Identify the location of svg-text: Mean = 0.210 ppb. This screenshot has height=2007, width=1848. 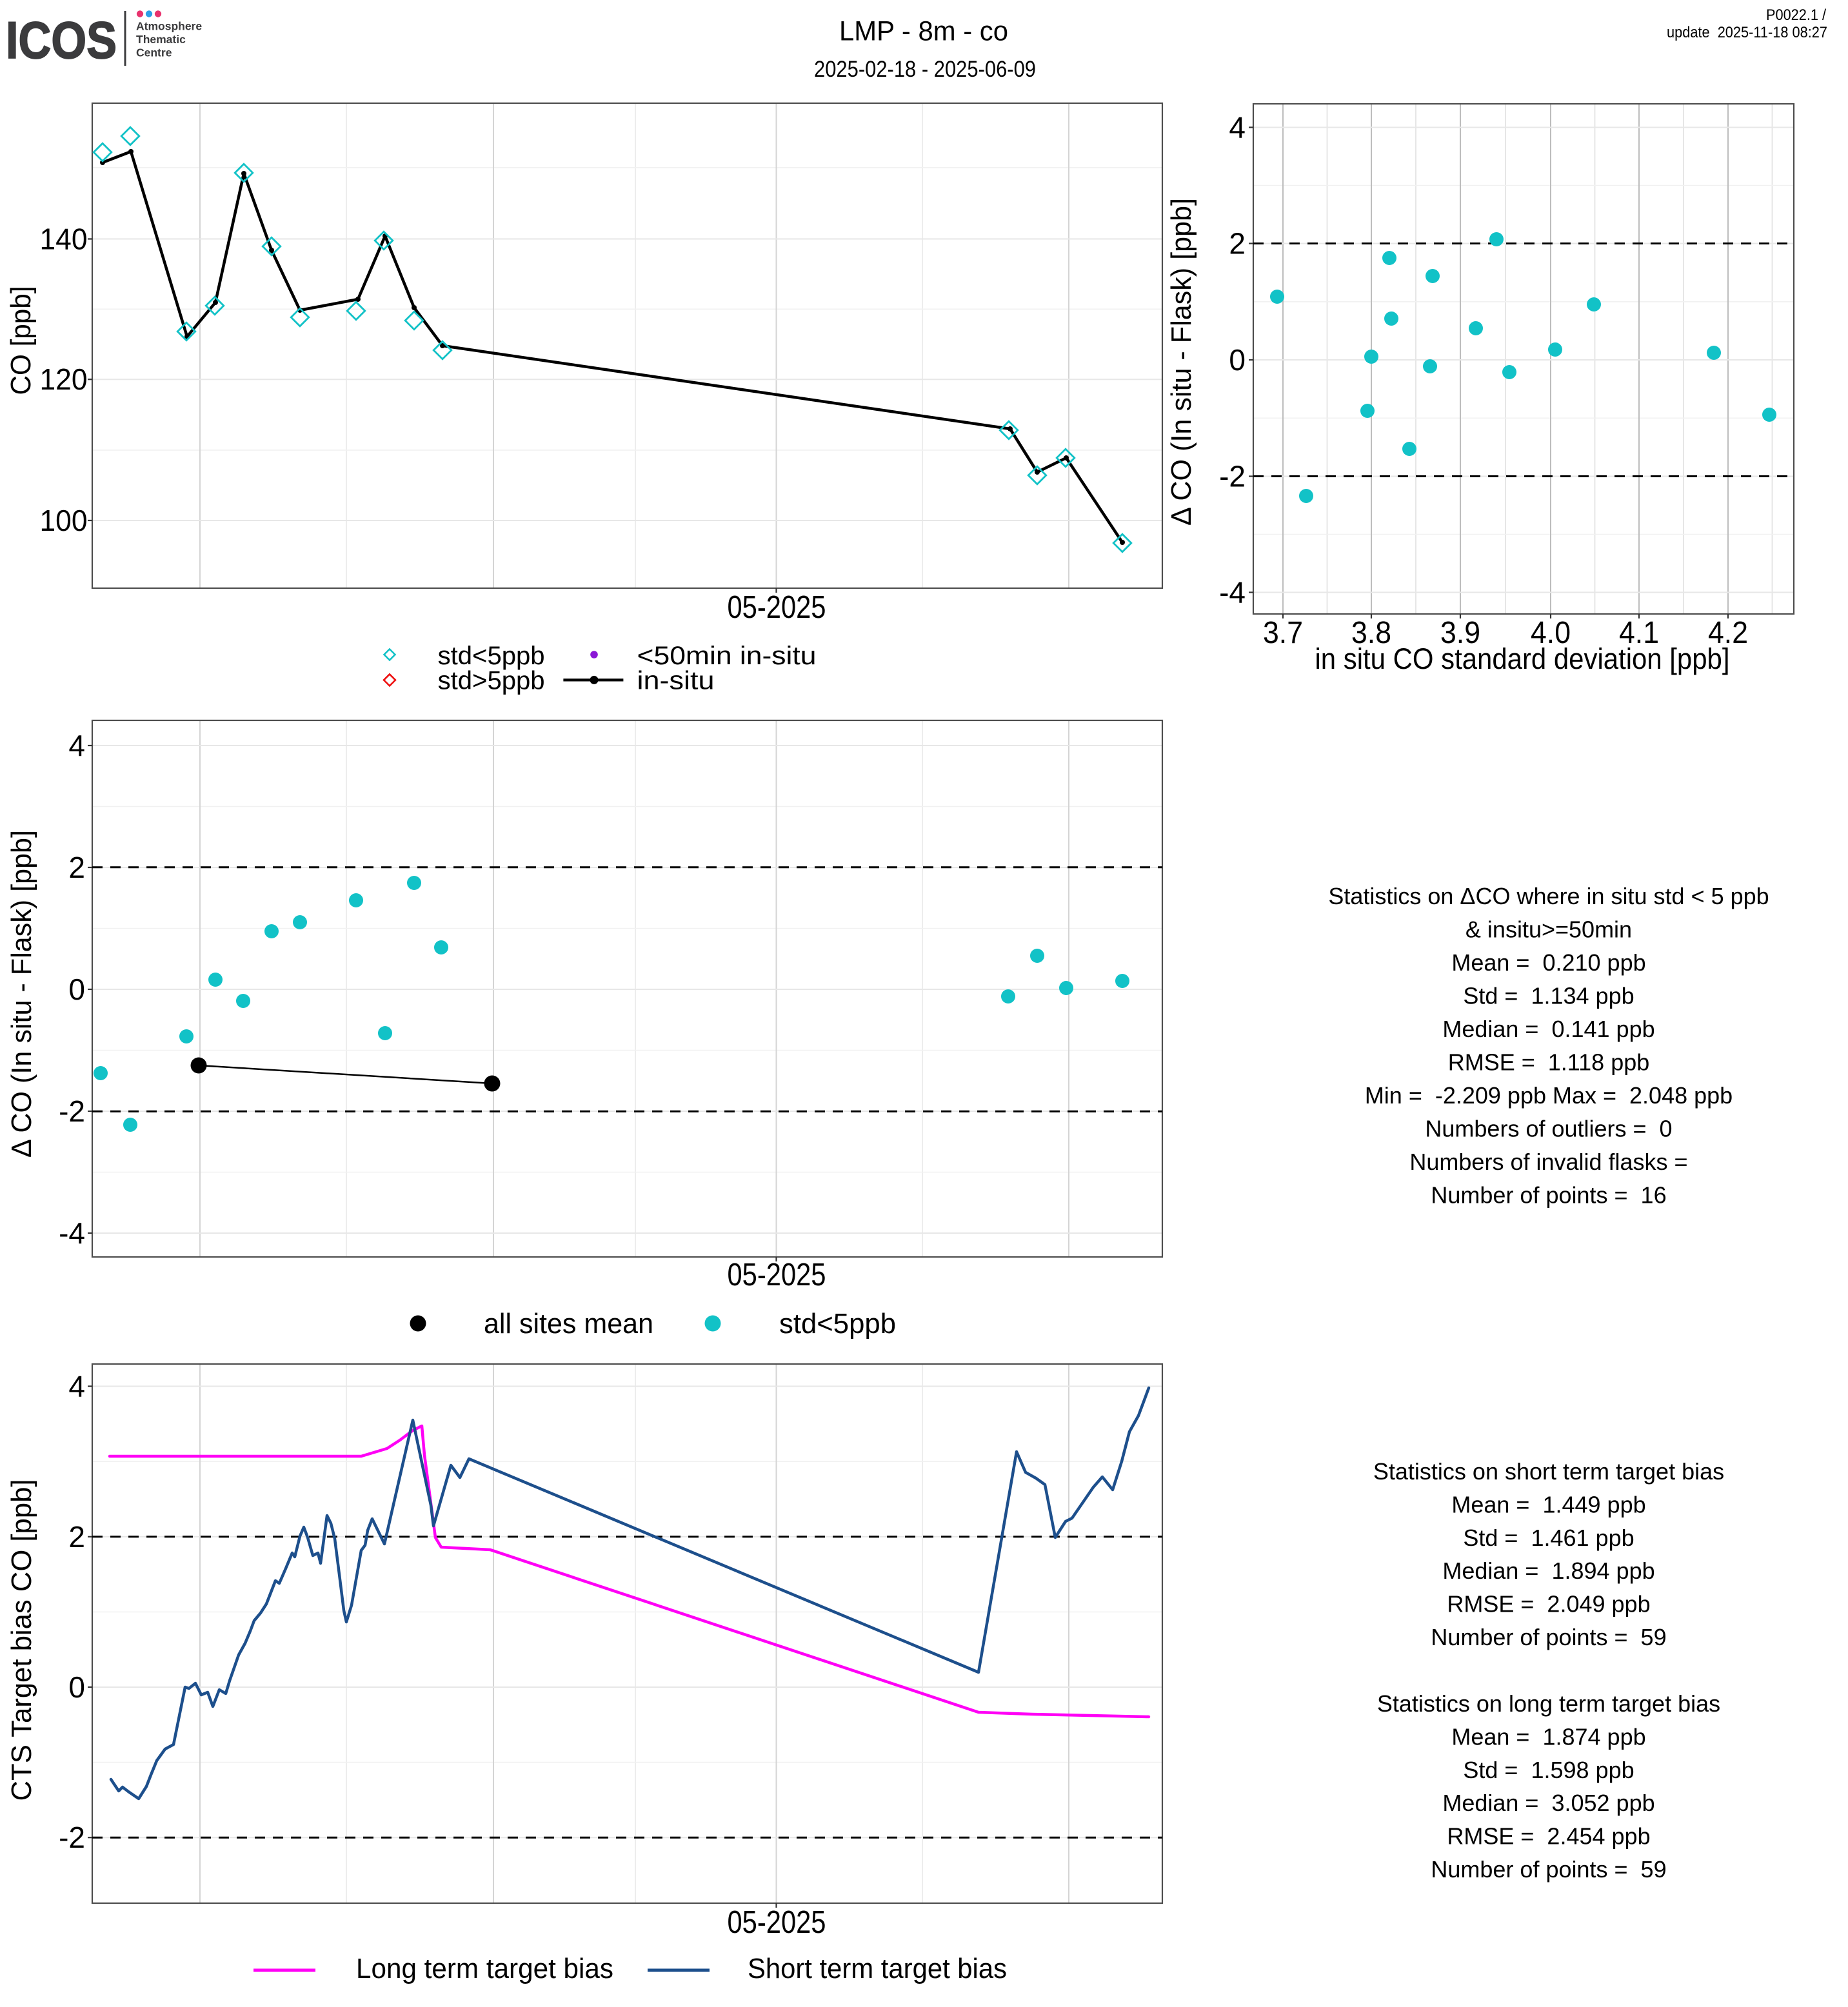
(1548, 962).